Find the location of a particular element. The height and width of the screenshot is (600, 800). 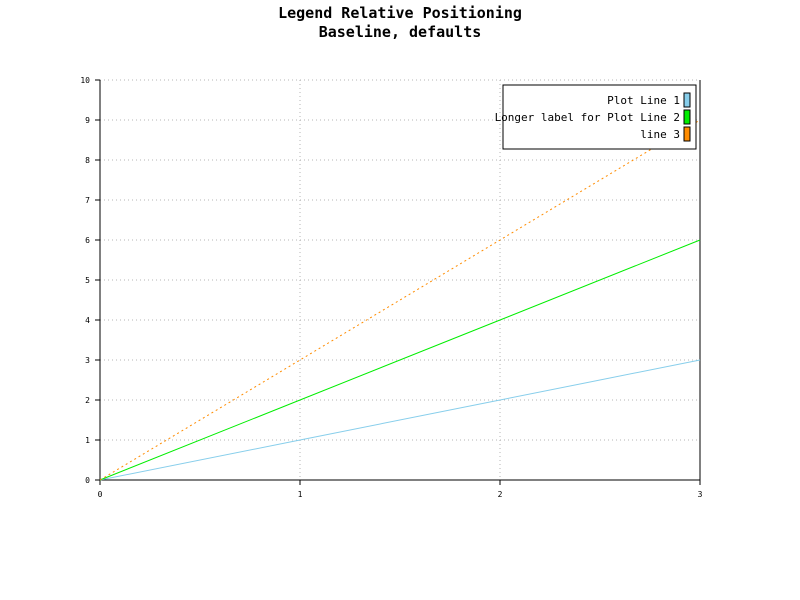

y-tick-label: 7 is located at coordinates (87, 200).